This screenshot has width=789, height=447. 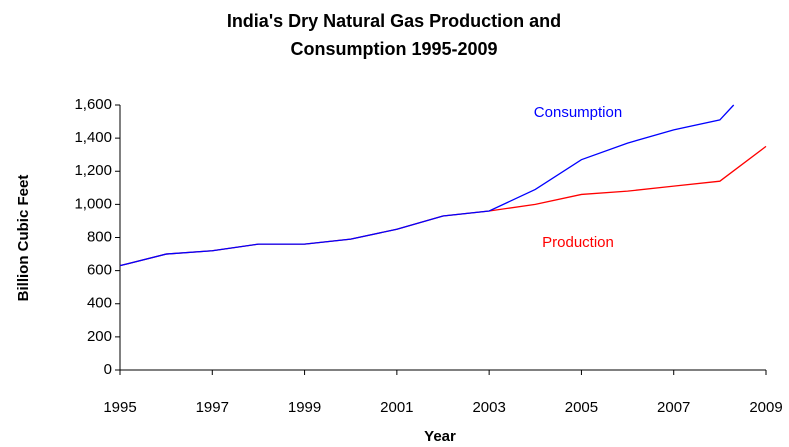 What do you see at coordinates (93, 203) in the screenshot?
I see `y-tick-label: 1,000` at bounding box center [93, 203].